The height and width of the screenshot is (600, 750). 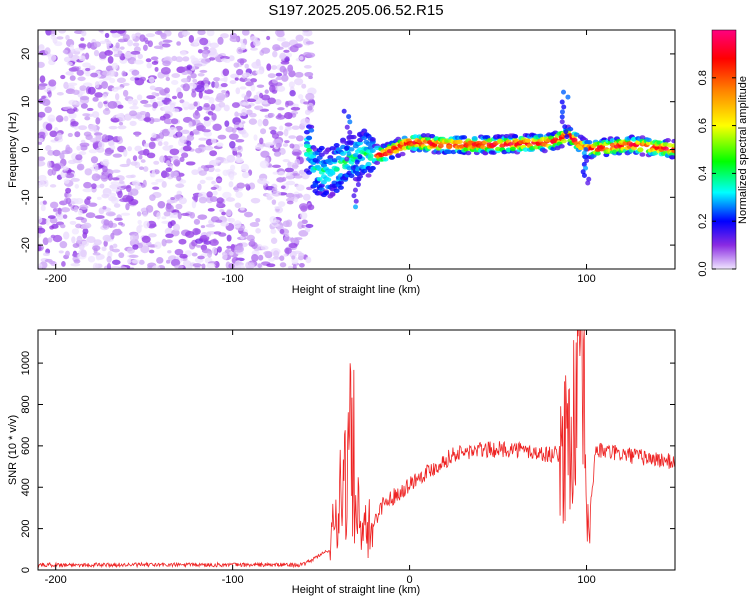 I want to click on x-tick-label: -100, so click(x=233, y=580).